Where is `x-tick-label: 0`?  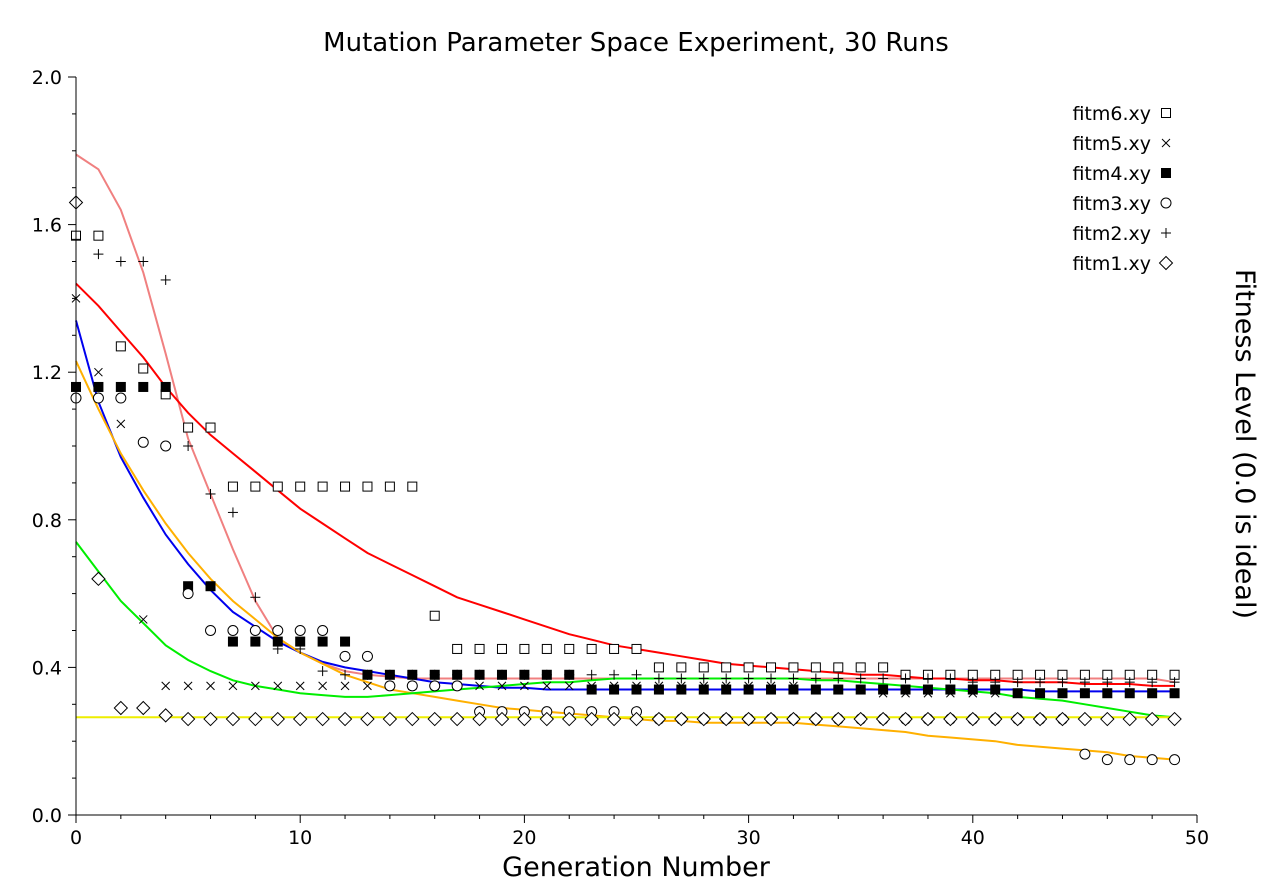
x-tick-label: 0 is located at coordinates (76, 838).